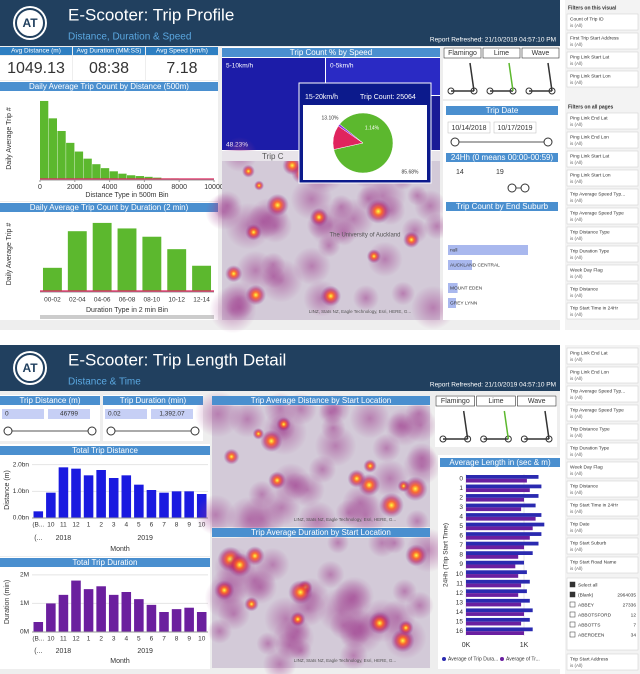  I want to click on slicer-start: 0.02, so click(114, 414).